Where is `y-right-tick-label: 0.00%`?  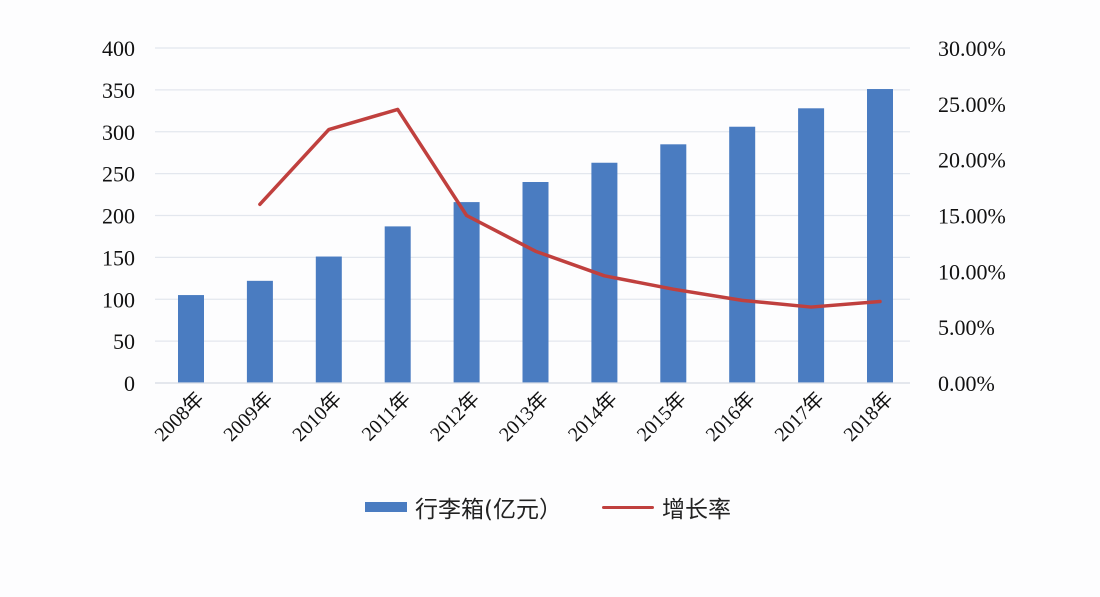 y-right-tick-label: 0.00% is located at coordinates (966, 383).